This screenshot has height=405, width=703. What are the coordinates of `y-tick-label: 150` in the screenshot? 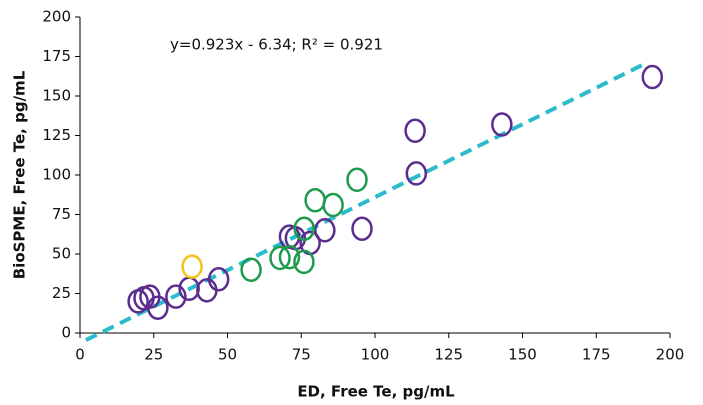 It's located at (56, 96).